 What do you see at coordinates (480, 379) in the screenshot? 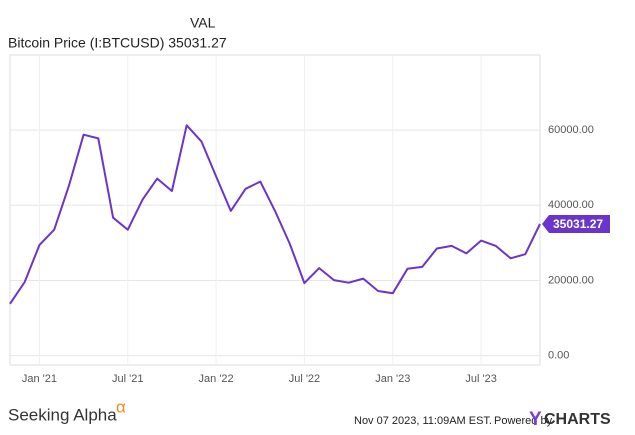
I see `x-tick-label: Jul '23` at bounding box center [480, 379].